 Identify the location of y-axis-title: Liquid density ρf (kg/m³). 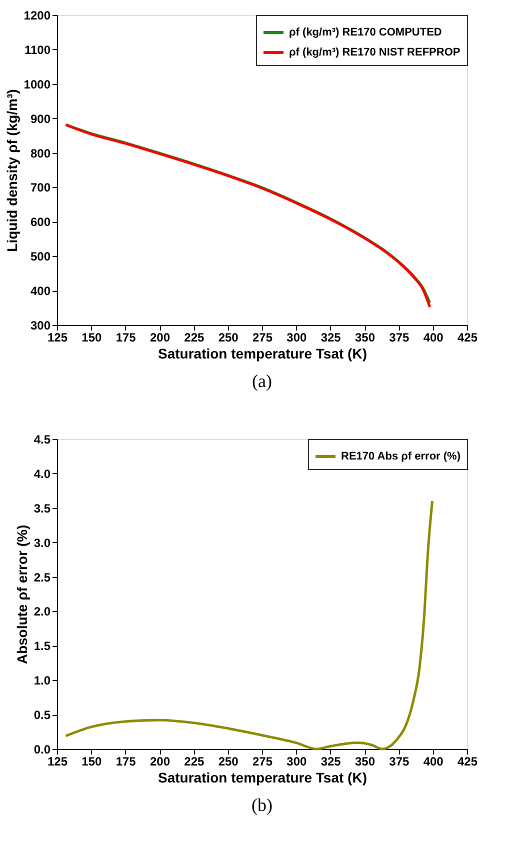
(12, 170).